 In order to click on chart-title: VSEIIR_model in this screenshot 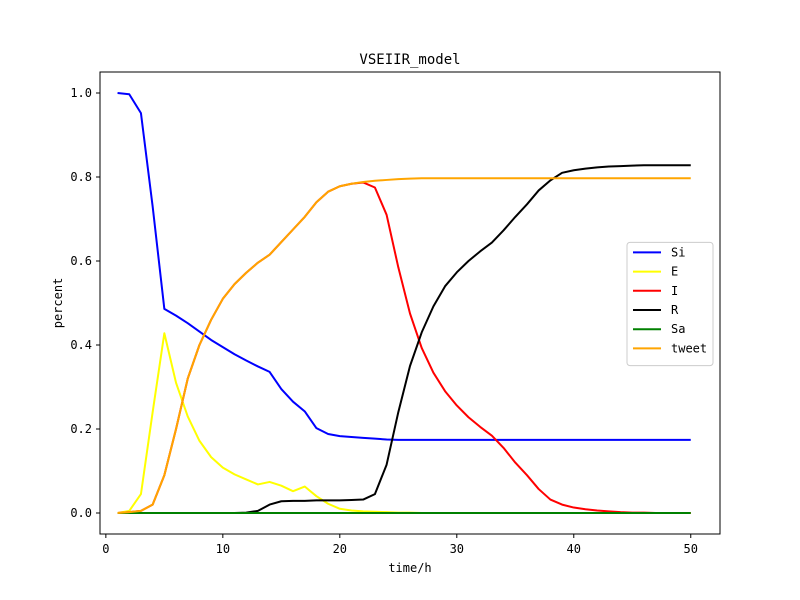, I will do `click(409, 60)`.